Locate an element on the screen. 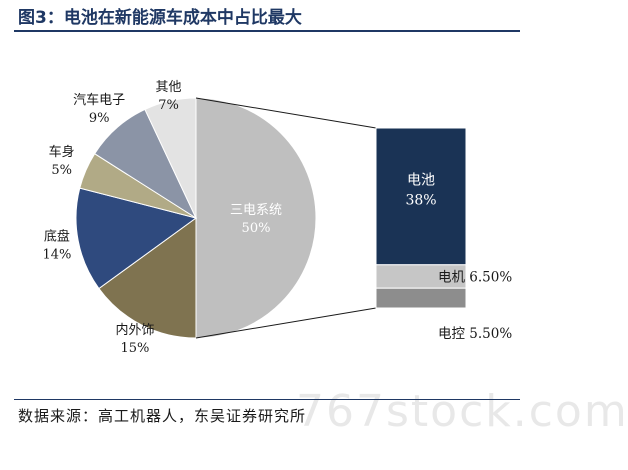 The image size is (628, 470). pie-label-5: 其他 7% is located at coordinates (169, 96).